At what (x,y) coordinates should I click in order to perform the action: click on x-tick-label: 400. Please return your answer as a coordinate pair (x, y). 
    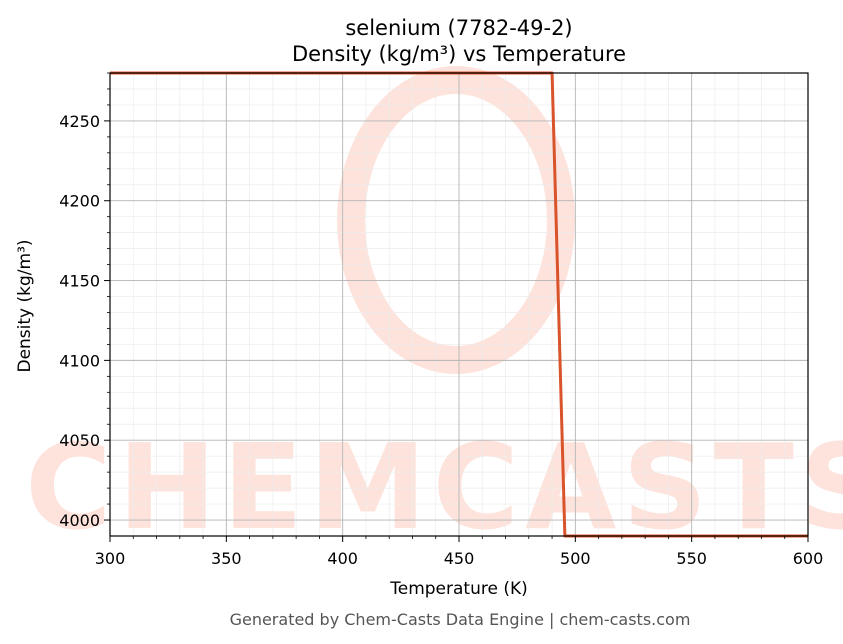
    Looking at the image, I should click on (342, 558).